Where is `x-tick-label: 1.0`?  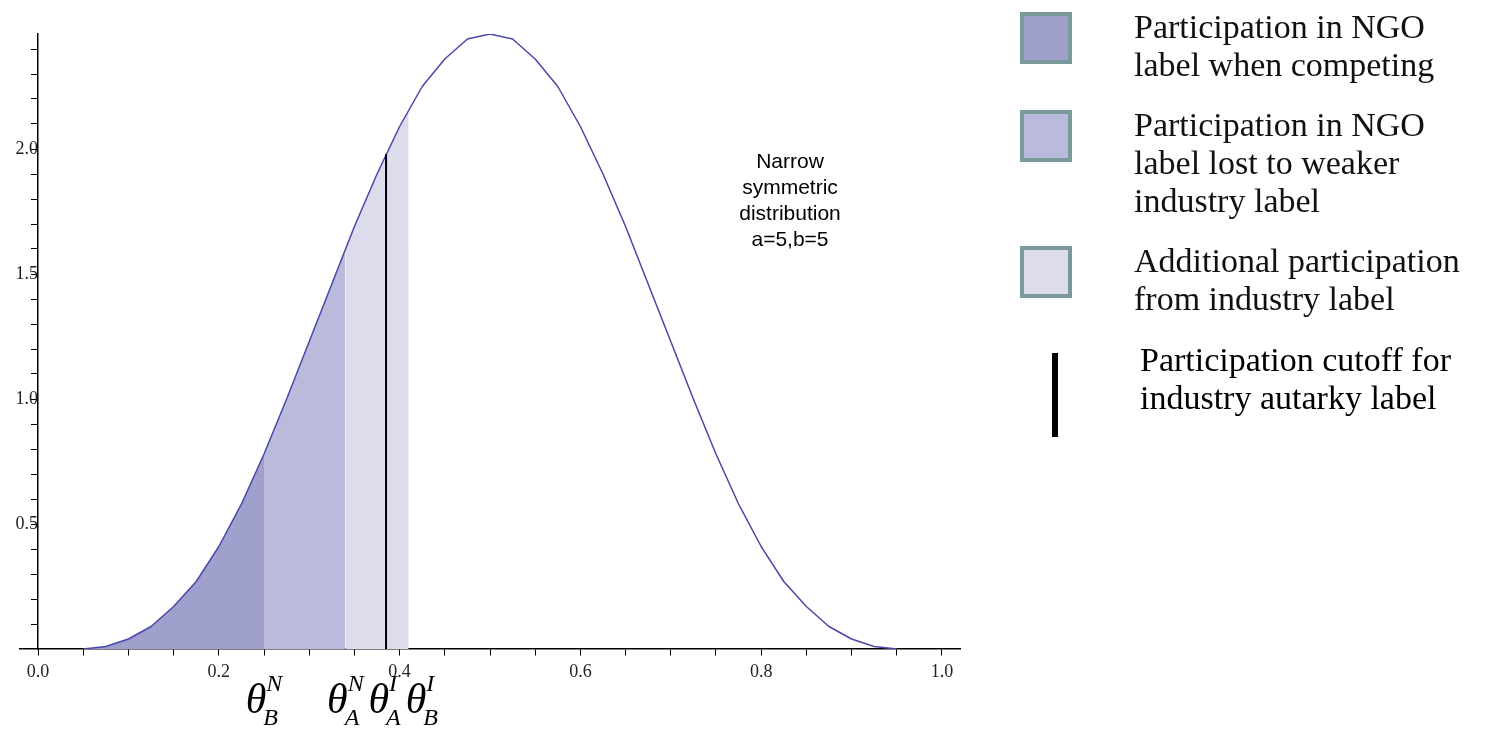 x-tick-label: 1.0 is located at coordinates (942, 670).